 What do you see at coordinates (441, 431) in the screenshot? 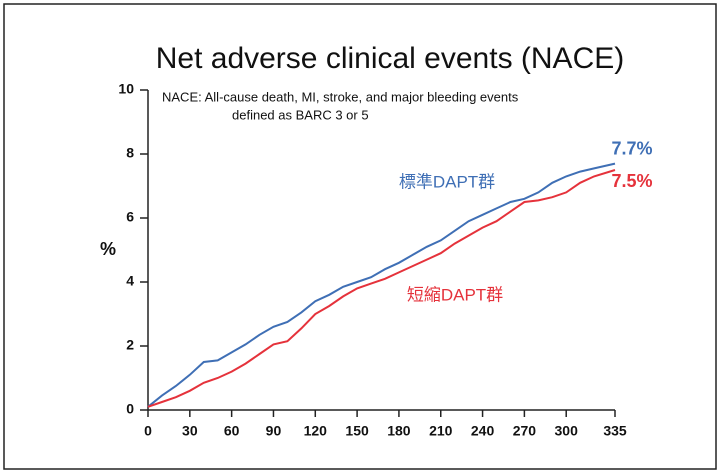
I see `x-tick-label: 210` at bounding box center [441, 431].